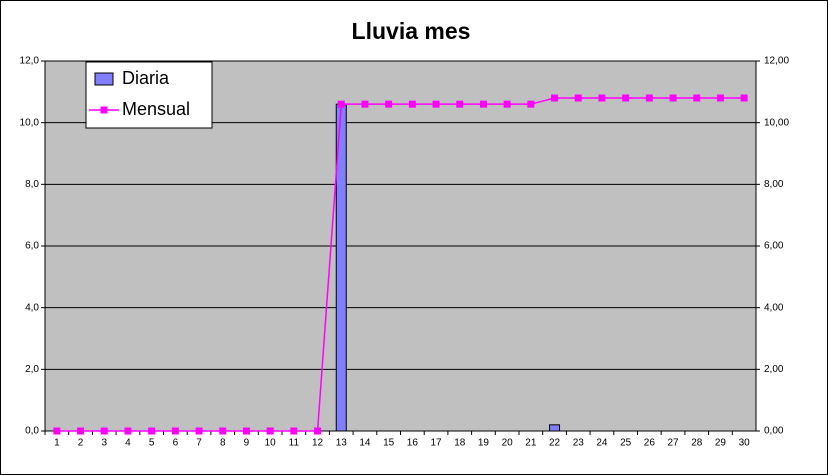  Describe the element at coordinates (104, 443) in the screenshot. I see `x-tick-label: 3` at that location.